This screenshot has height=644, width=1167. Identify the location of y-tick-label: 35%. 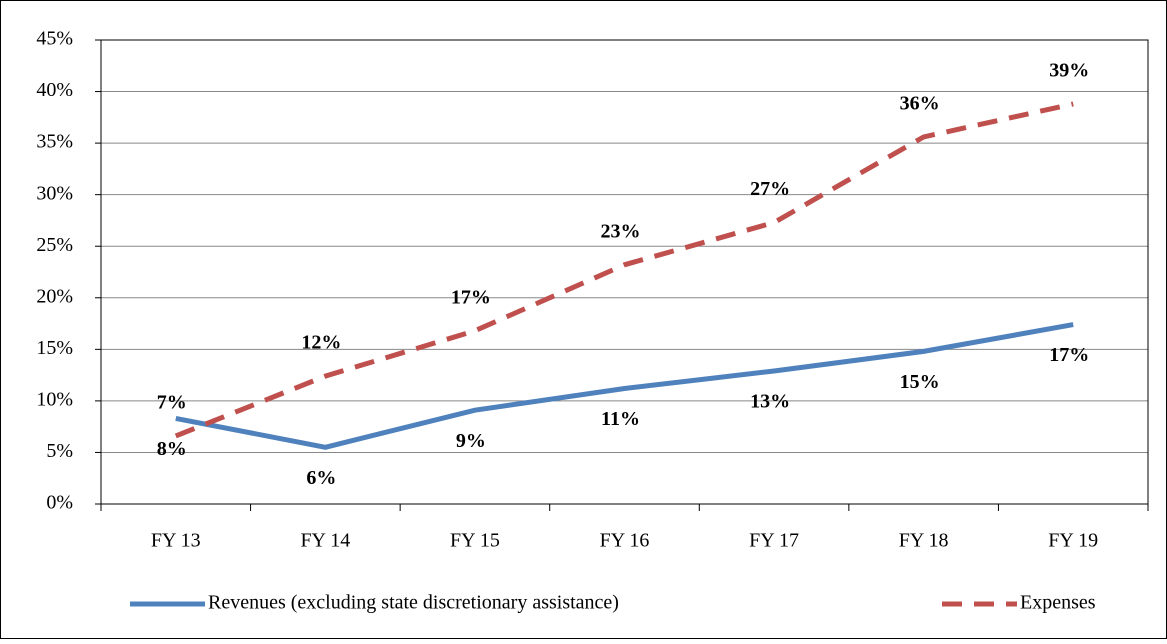
(54, 142).